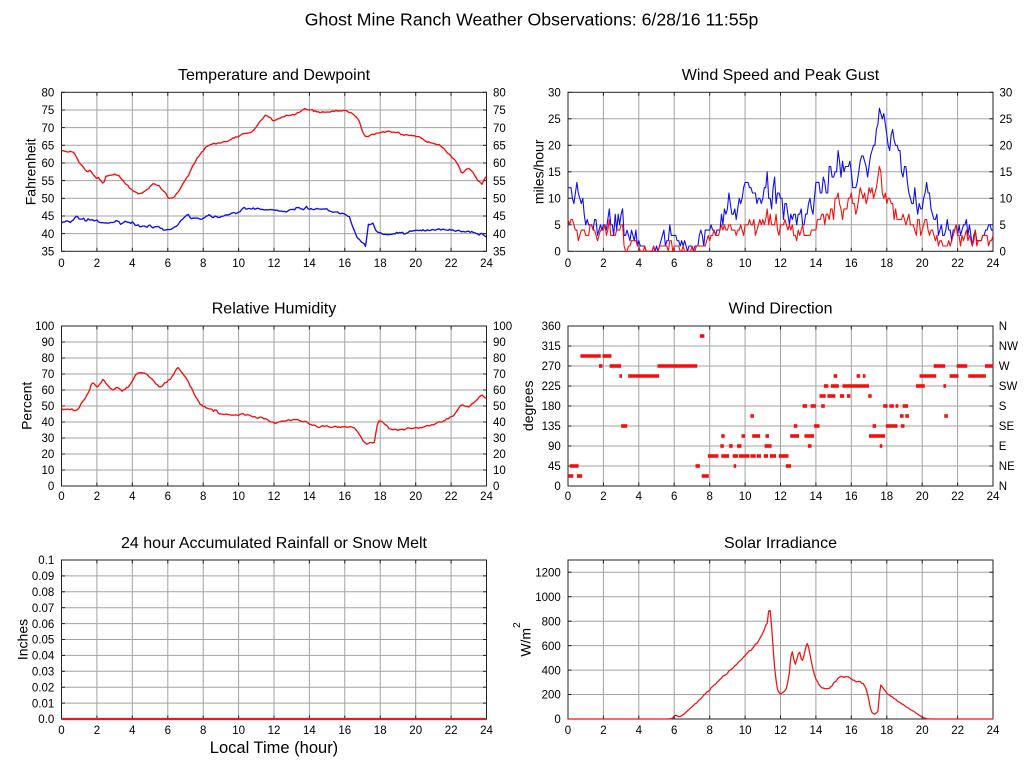 This screenshot has height=772, width=1027. What do you see at coordinates (551, 647) in the screenshot?
I see `svg-text: 600` at bounding box center [551, 647].